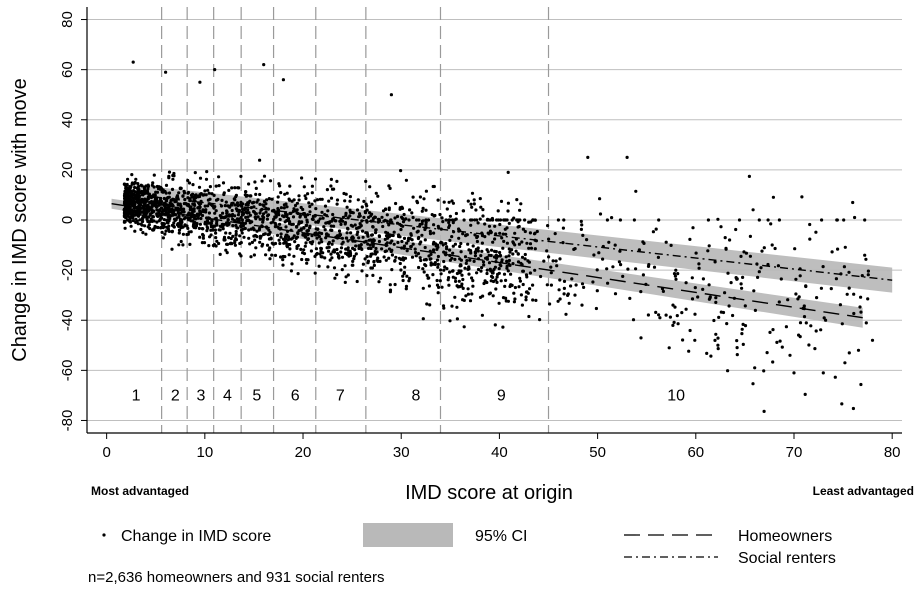  Describe the element at coordinates (67, 220) in the screenshot. I see `y-tick-label: 0` at that location.